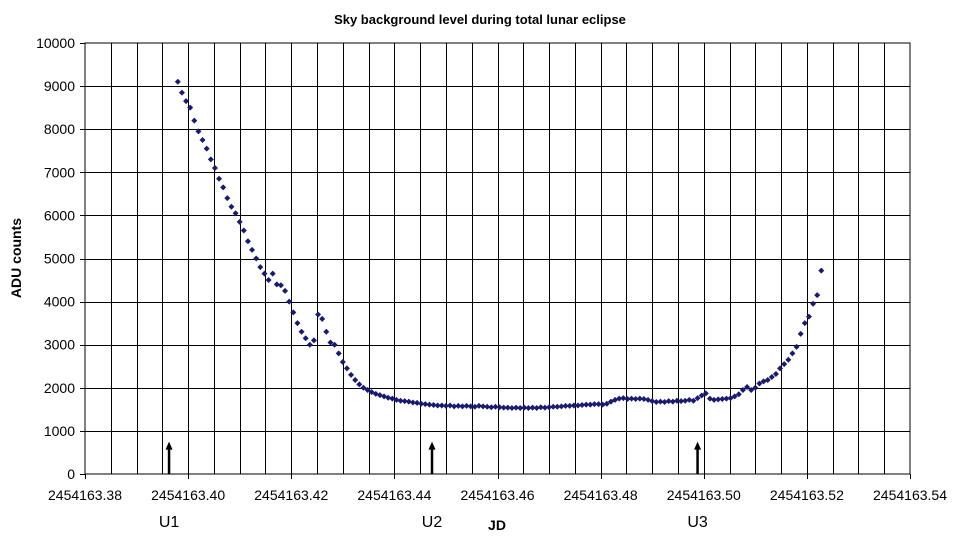  Describe the element at coordinates (169, 522) in the screenshot. I see `contact-label-u1: U1` at that location.